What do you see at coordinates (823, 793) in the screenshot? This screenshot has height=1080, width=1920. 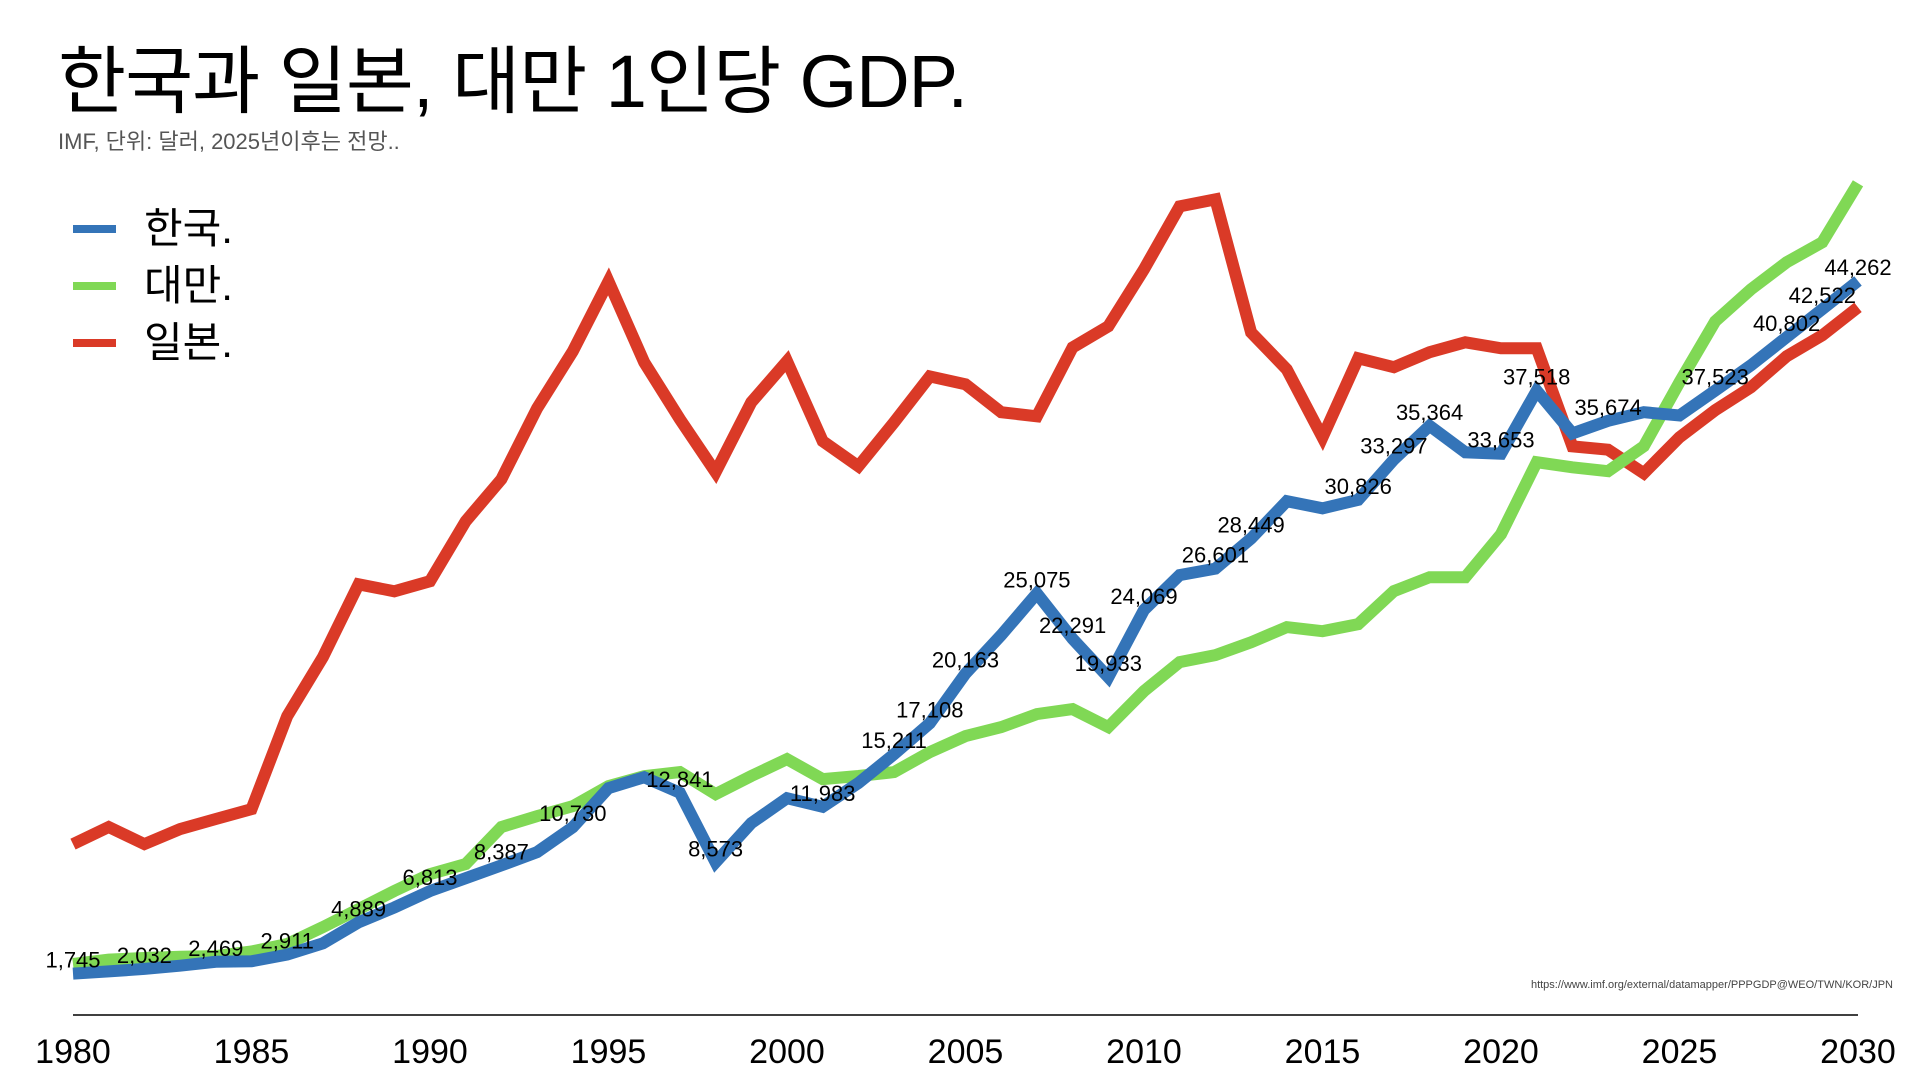 I see `data-label-korea-2001: 11,983` at bounding box center [823, 793].